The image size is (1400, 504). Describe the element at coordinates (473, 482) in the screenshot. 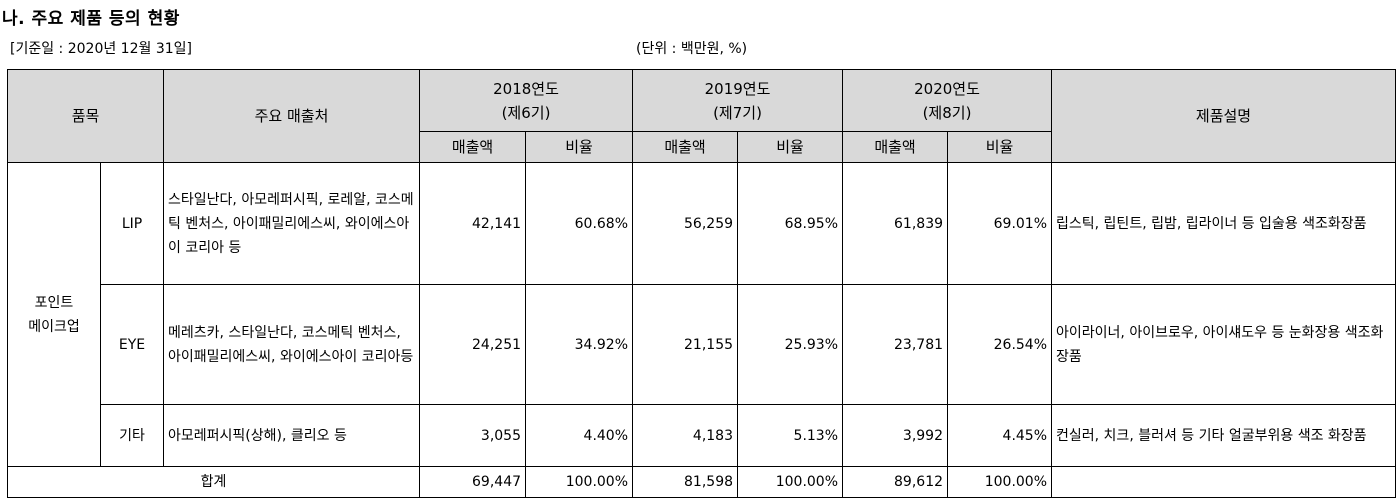

I see `total-sales-2018: 69,447` at that location.